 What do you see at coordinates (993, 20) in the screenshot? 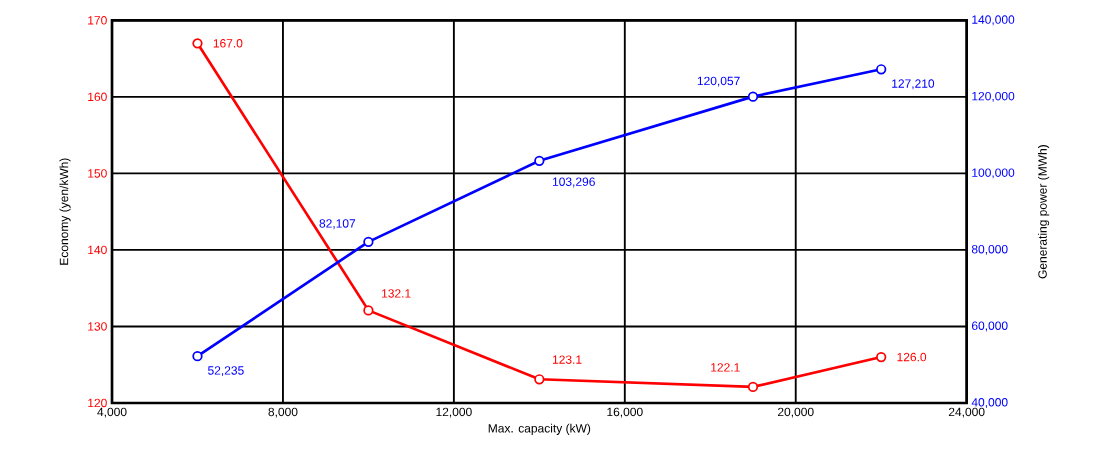
I see `y2-tick-label: 140,000` at bounding box center [993, 20].